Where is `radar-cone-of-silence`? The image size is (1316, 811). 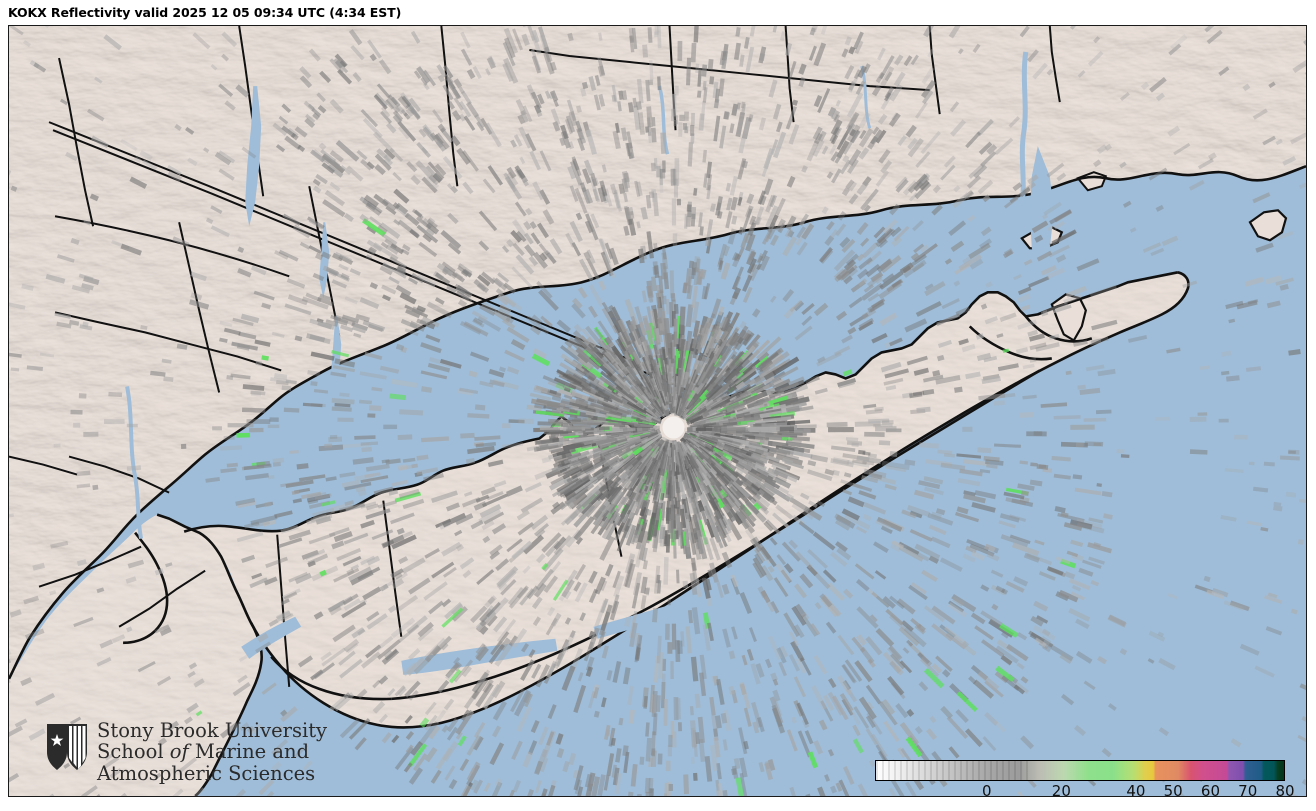 radar-cone-of-silence is located at coordinates (673, 427).